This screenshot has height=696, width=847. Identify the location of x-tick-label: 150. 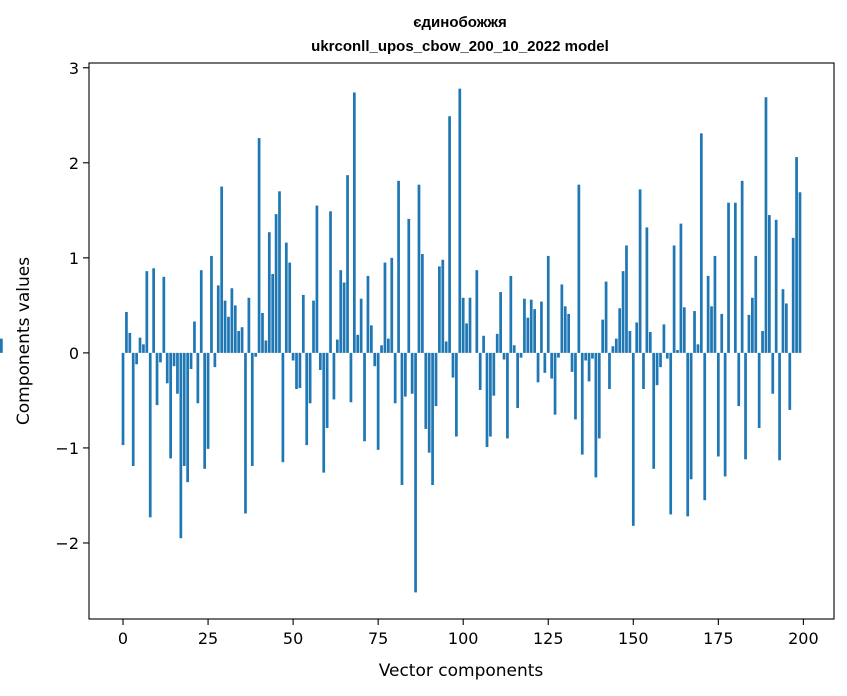
(633, 638).